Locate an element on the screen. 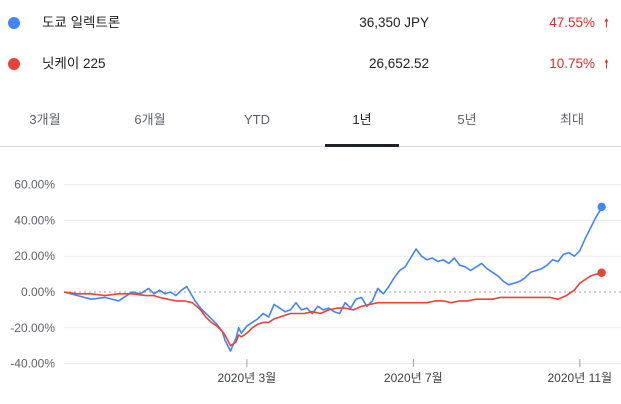 The height and width of the screenshot is (404, 621). tab-6-months: 6개월 is located at coordinates (150, 119).